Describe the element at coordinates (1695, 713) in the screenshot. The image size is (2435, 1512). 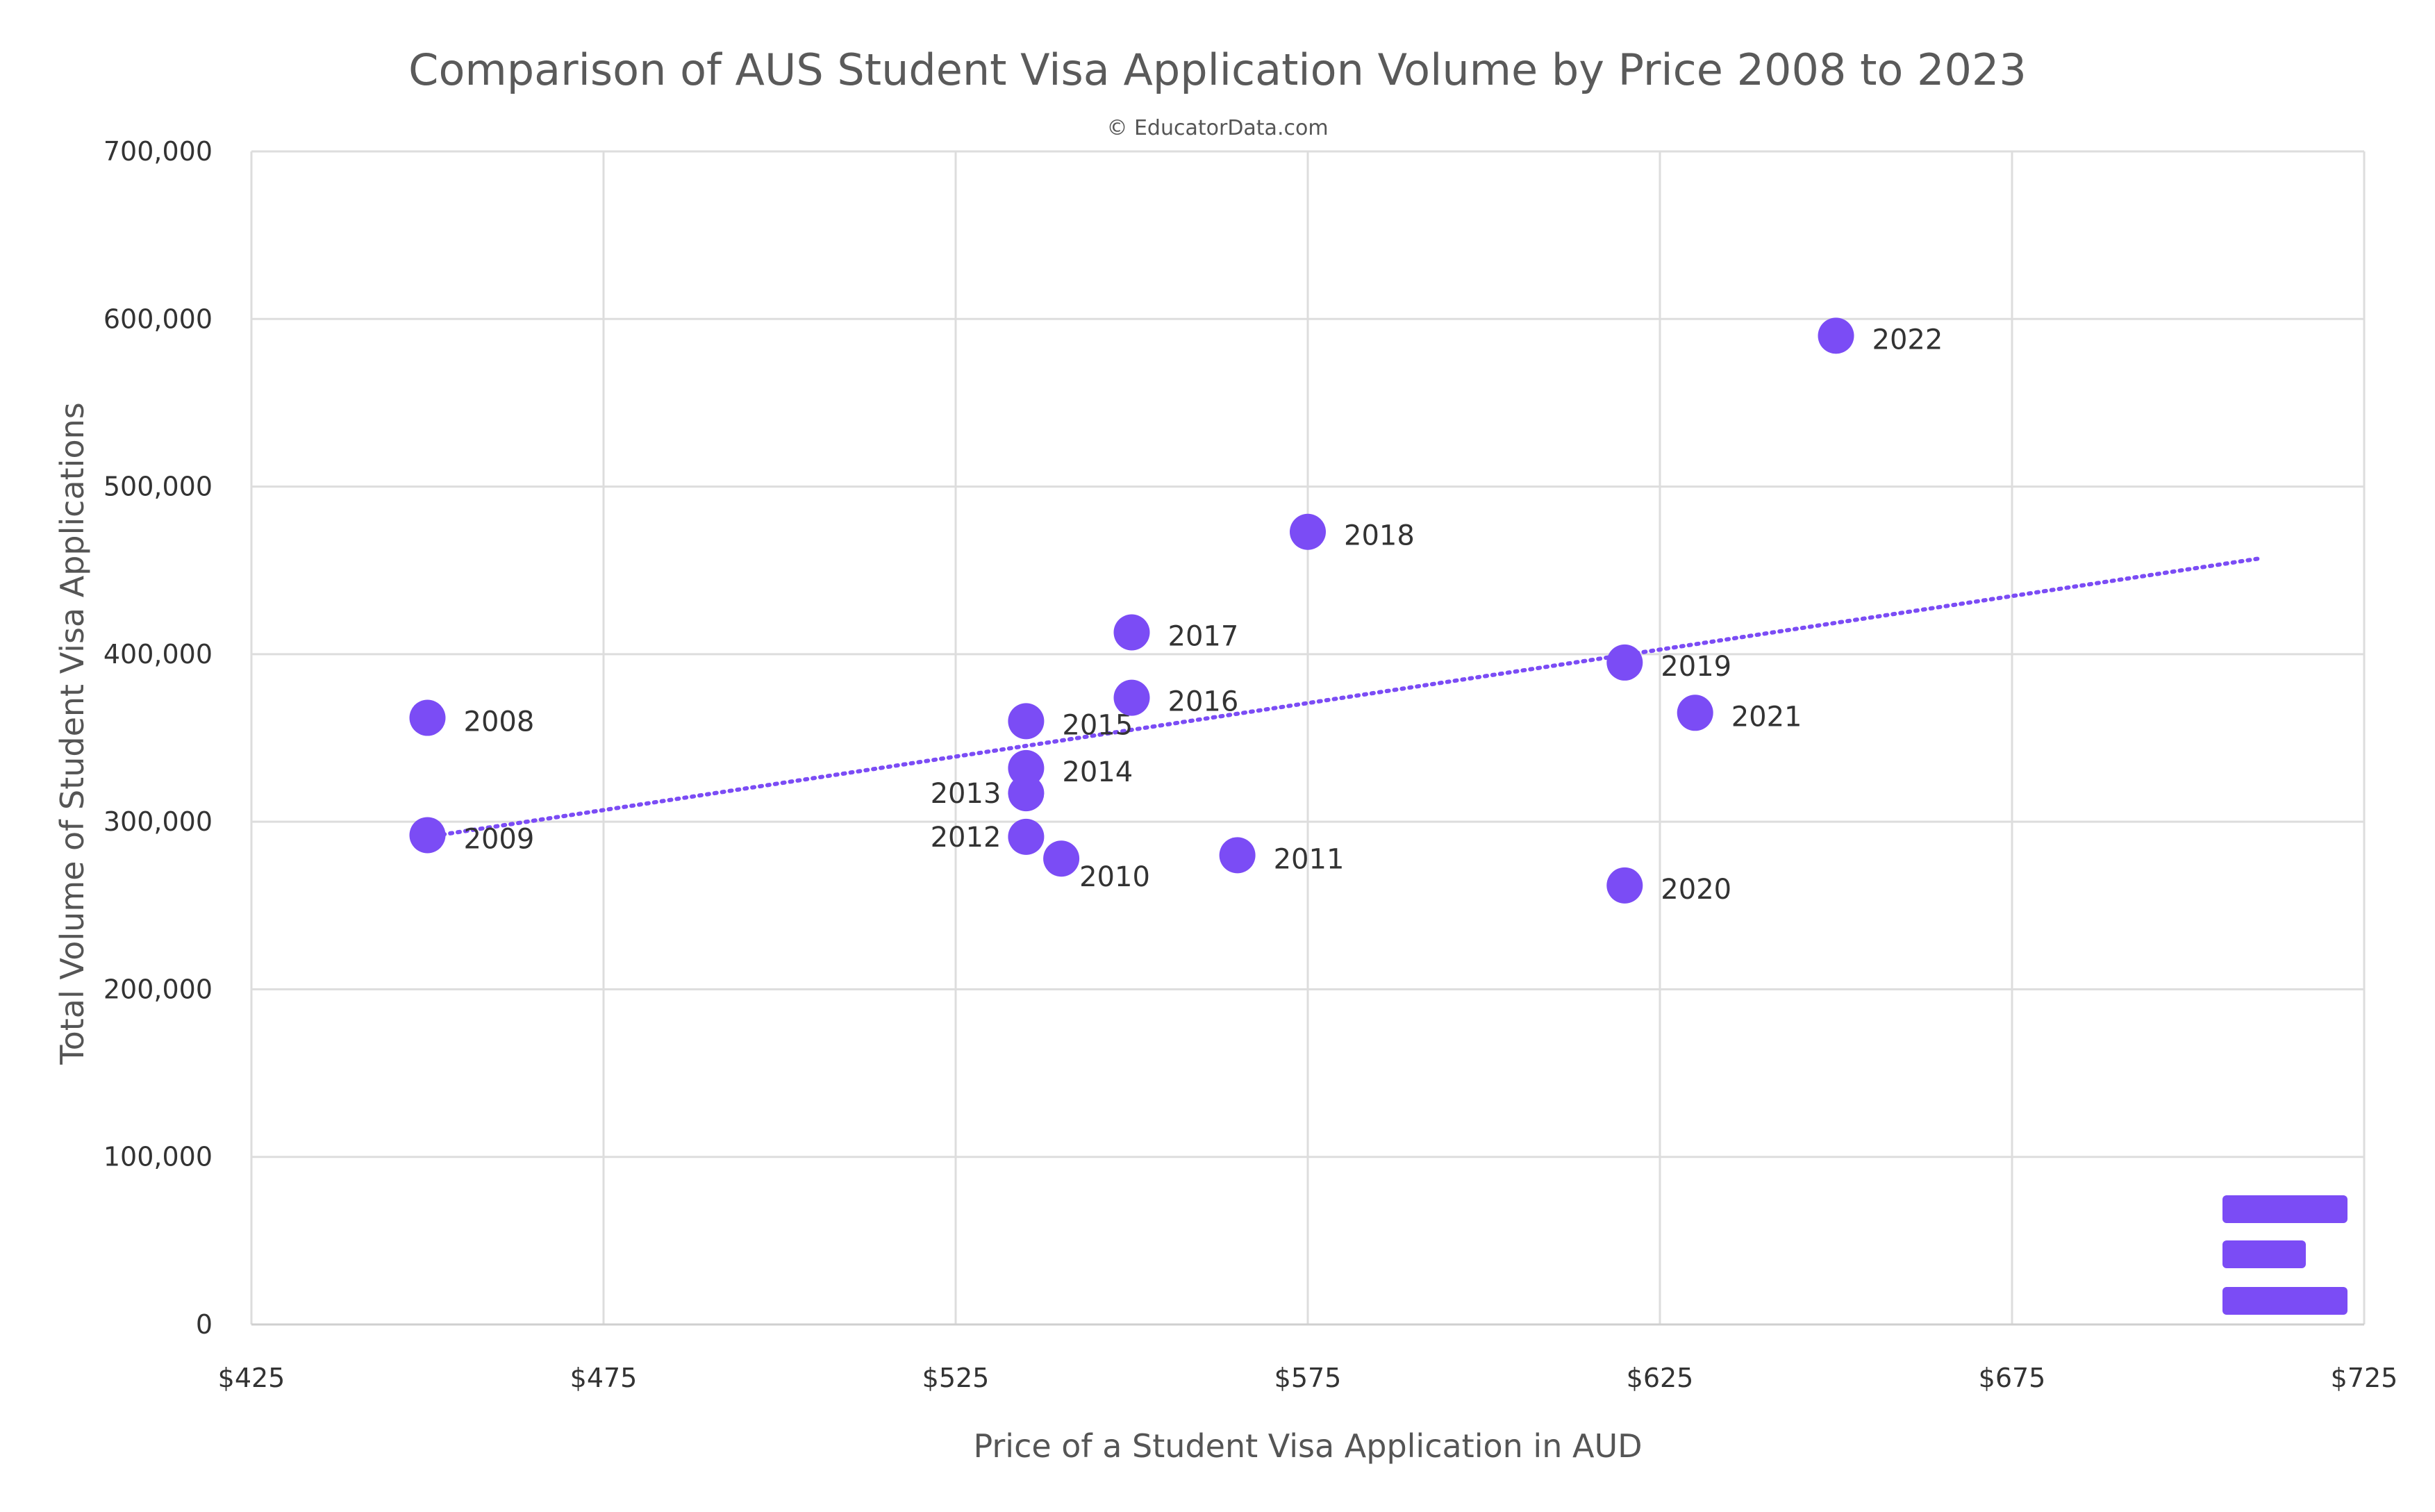
I see `data-point-2021` at that location.